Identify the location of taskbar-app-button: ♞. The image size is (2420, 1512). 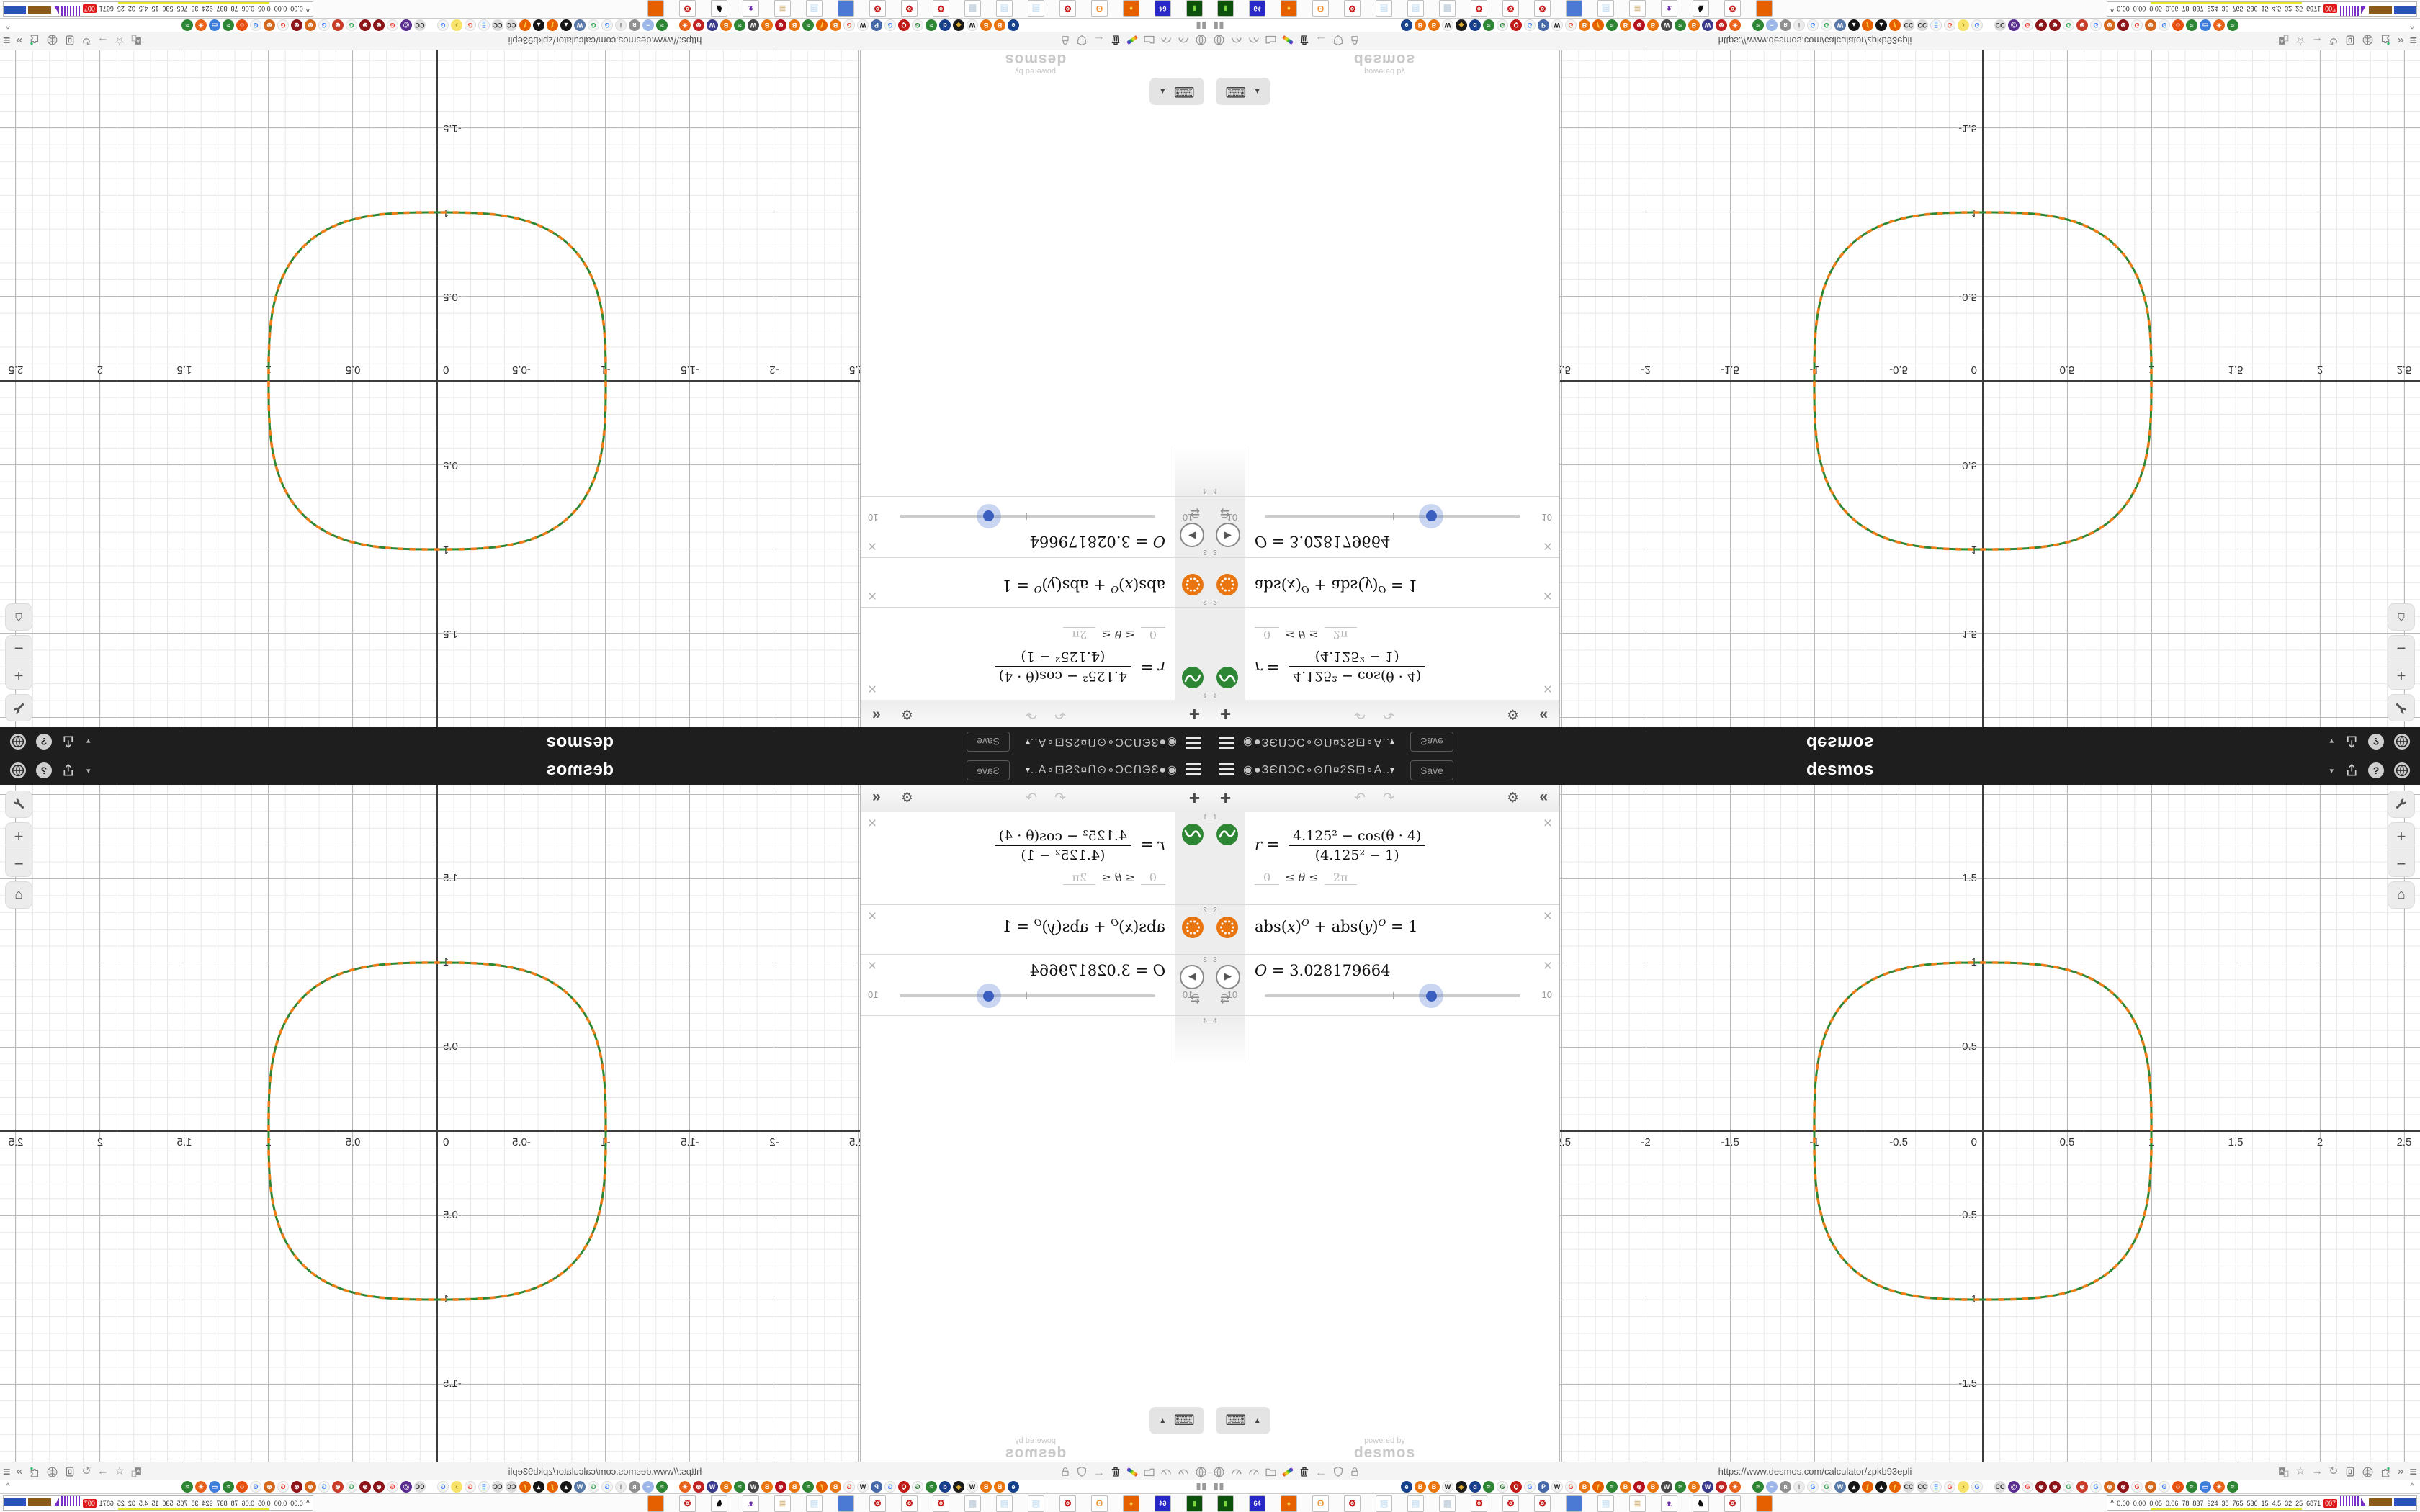
(1701, 8).